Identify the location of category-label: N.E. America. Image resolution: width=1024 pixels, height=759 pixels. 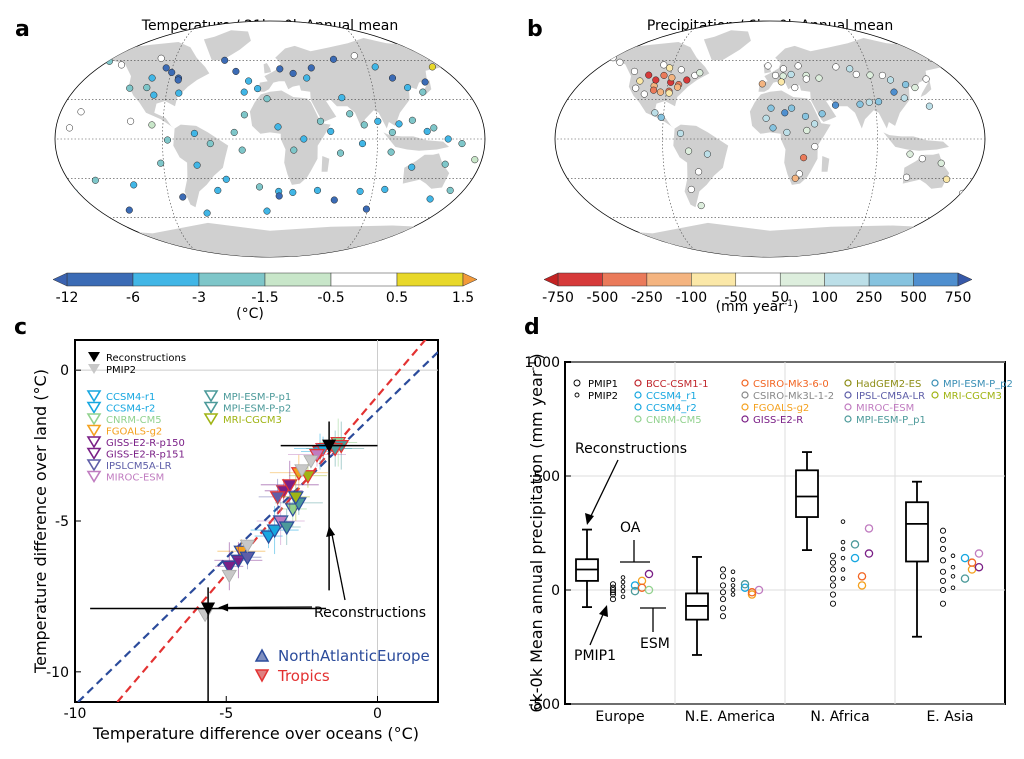
(730, 717).